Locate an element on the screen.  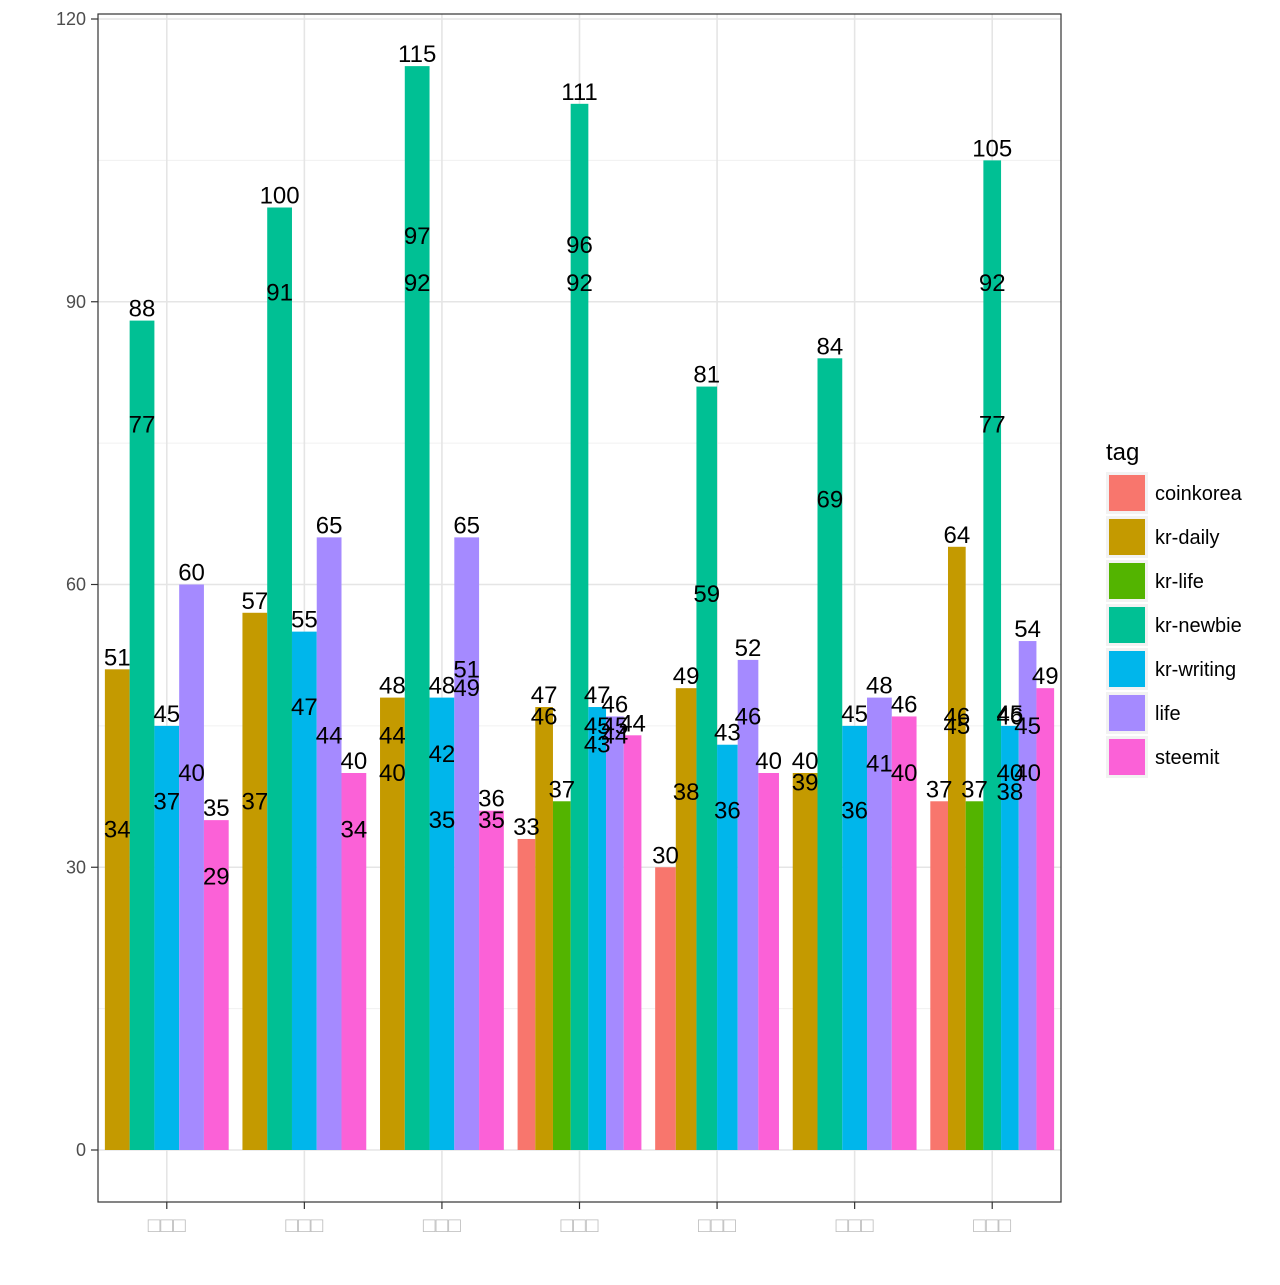
bar-value-label: 46 is located at coordinates (615, 704).